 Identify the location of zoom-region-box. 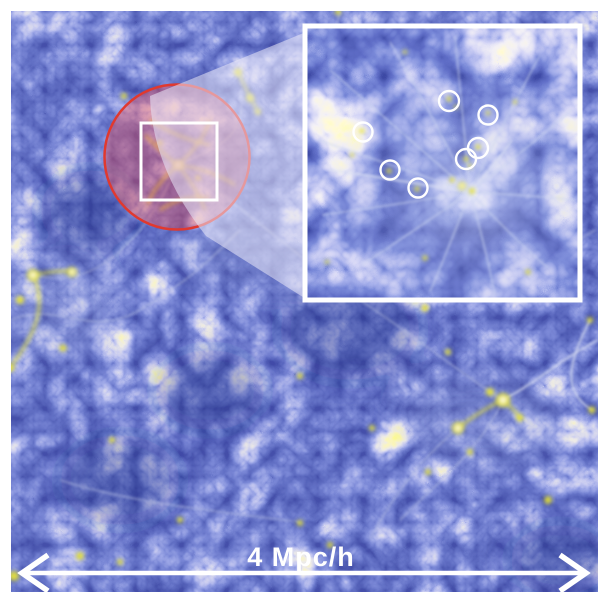
(179, 161).